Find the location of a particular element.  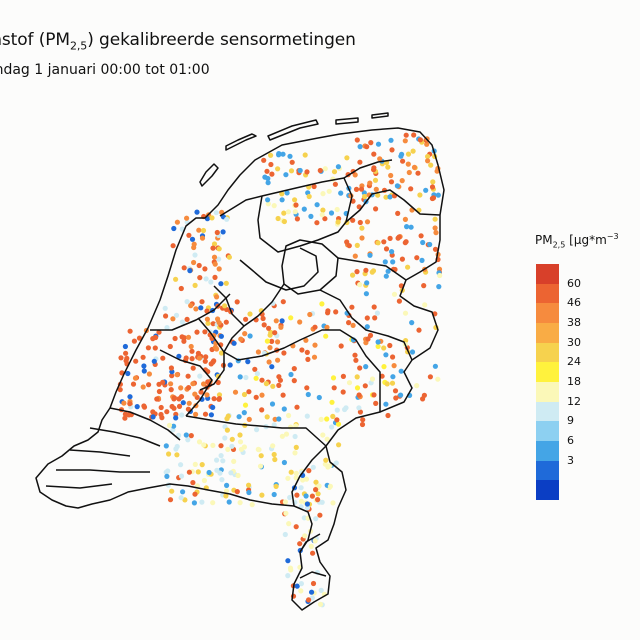

title-text-pre: ijnstof (PM is located at coordinates (35, 40).